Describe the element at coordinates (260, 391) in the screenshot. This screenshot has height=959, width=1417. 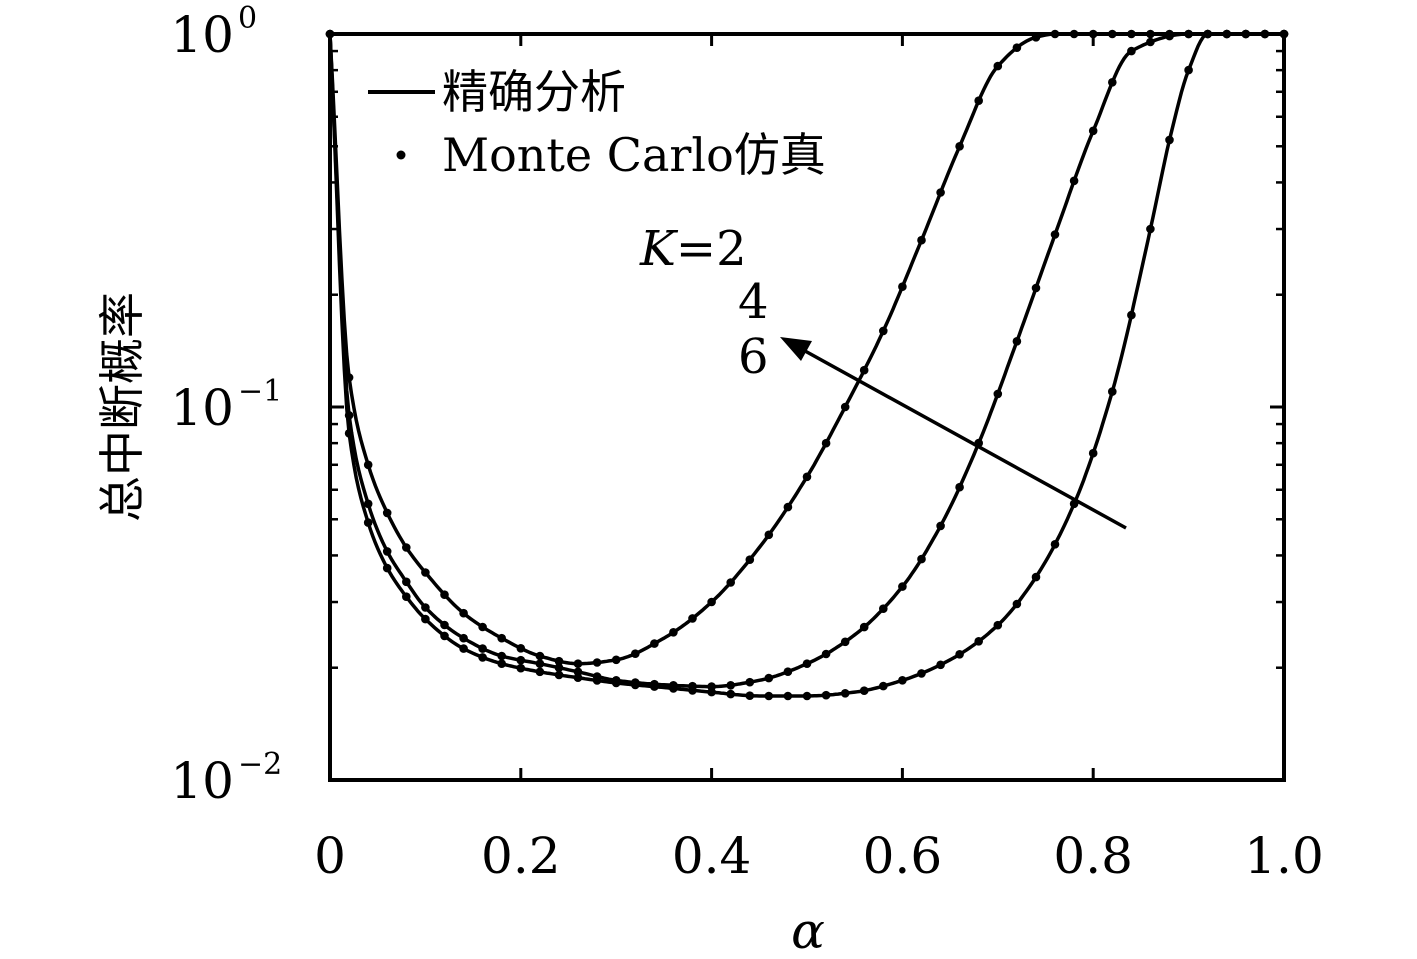
I see `y-tick-exponent: −1` at that location.